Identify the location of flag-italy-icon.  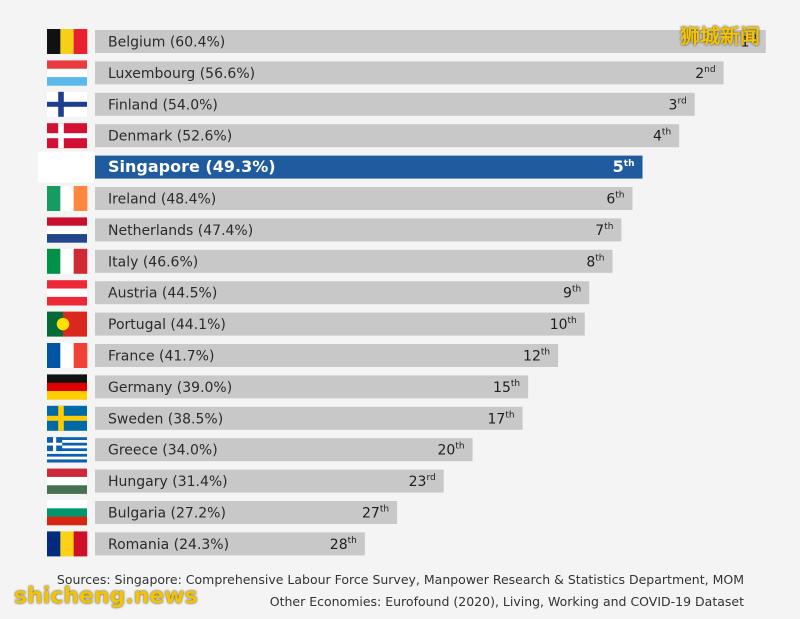
(67, 261).